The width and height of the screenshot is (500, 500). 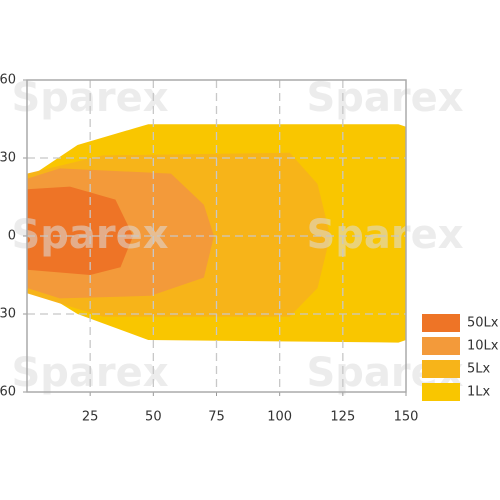 What do you see at coordinates (80, 230) in the screenshot?
I see `isolux-area` at bounding box center [80, 230].